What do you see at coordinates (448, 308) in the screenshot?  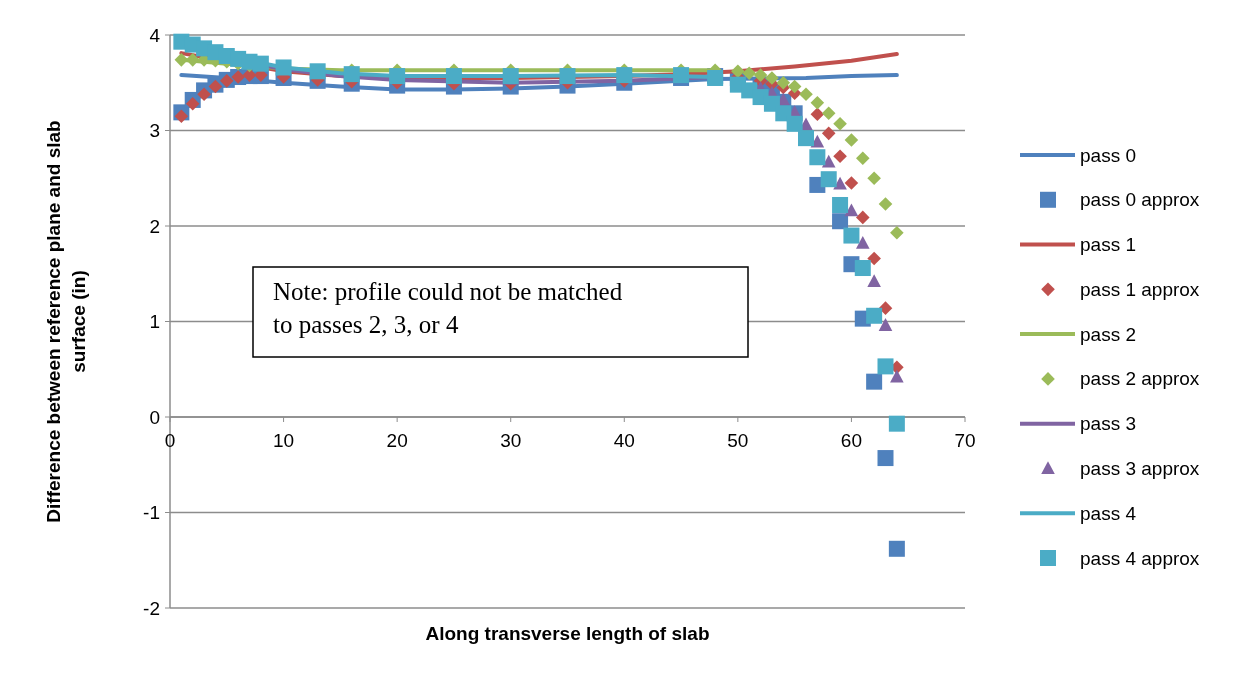 I see `annotation: Note: profile could not be matched to passes 2, 3, or 4` at bounding box center [448, 308].